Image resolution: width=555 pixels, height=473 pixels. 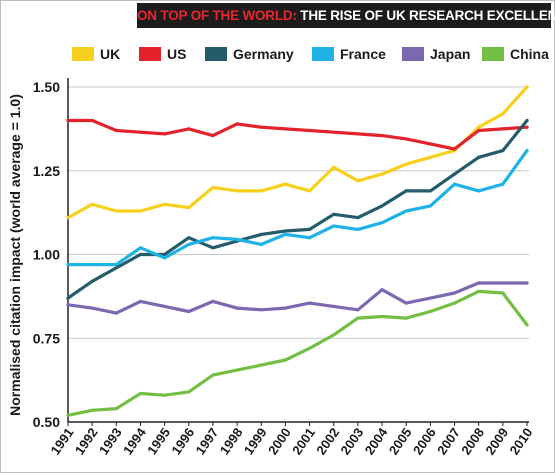 What do you see at coordinates (382, 206) in the screenshot?
I see `point-germany-2004` at bounding box center [382, 206].